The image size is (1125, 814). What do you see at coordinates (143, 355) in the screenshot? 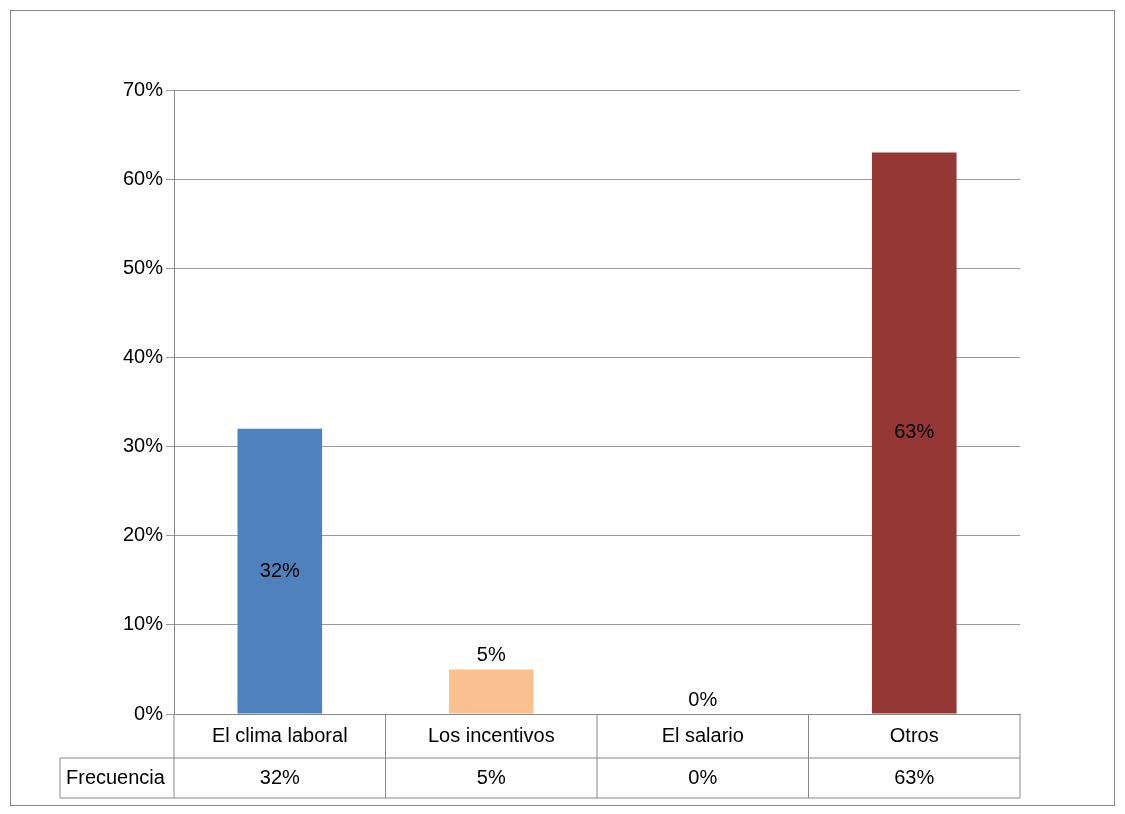
I see `y-tick-label: 40%` at bounding box center [143, 355].